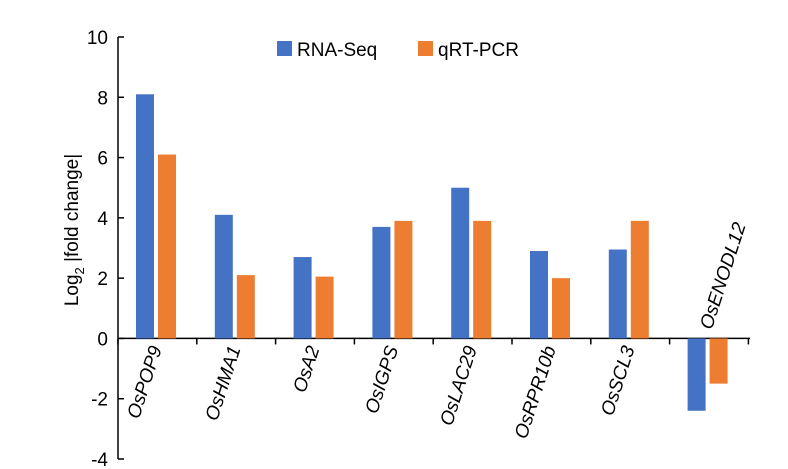 The image size is (788, 469). Describe the element at coordinates (696, 374) in the screenshot. I see `bar-rna-seq-osenodl12` at that location.